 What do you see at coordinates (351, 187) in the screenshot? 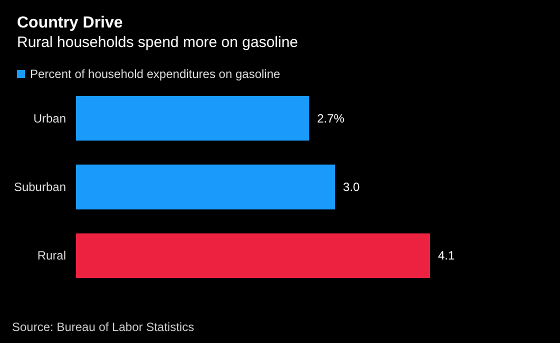
I see `data-label: 3.0` at bounding box center [351, 187].